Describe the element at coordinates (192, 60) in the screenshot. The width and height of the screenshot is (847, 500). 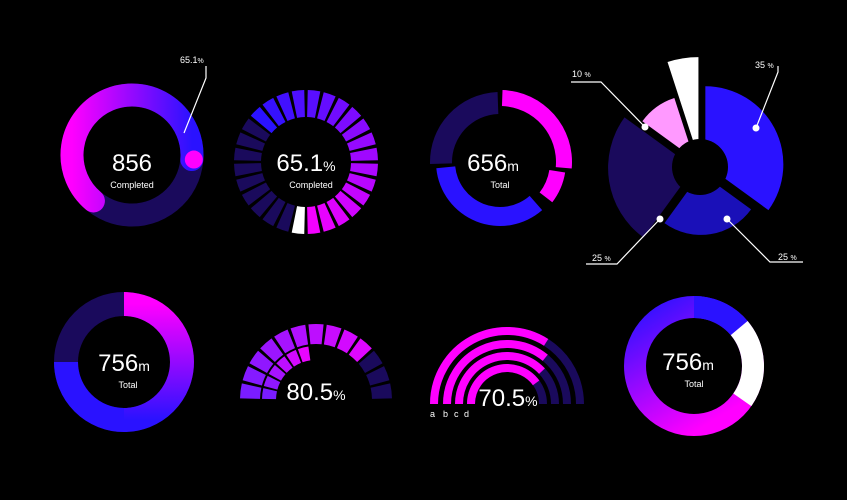
I see `progress-ring-callout-label: 65.1%` at that location.